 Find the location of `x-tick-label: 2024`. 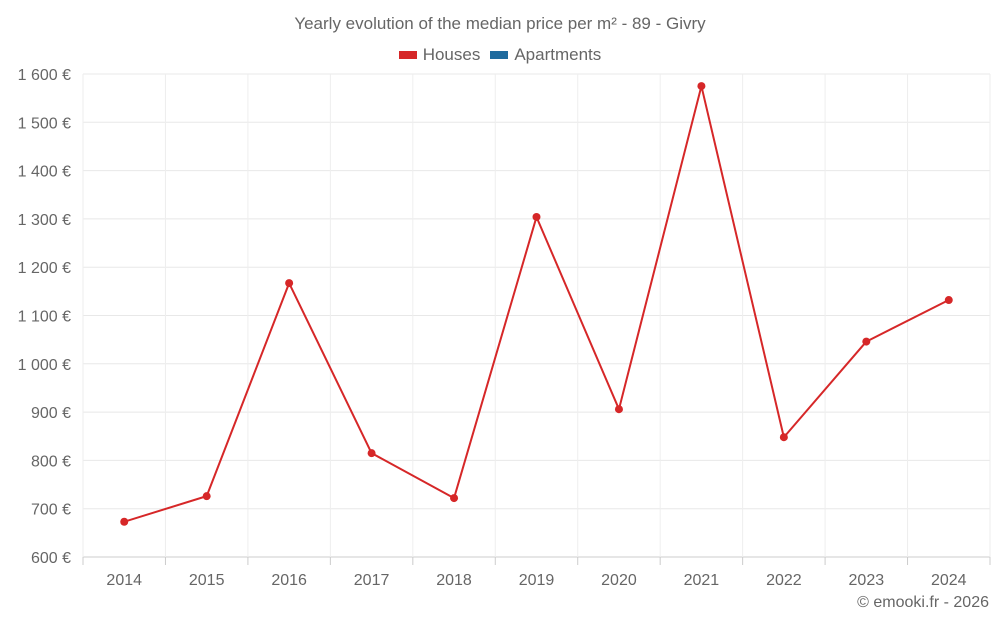

x-tick-label: 2024 is located at coordinates (949, 580).